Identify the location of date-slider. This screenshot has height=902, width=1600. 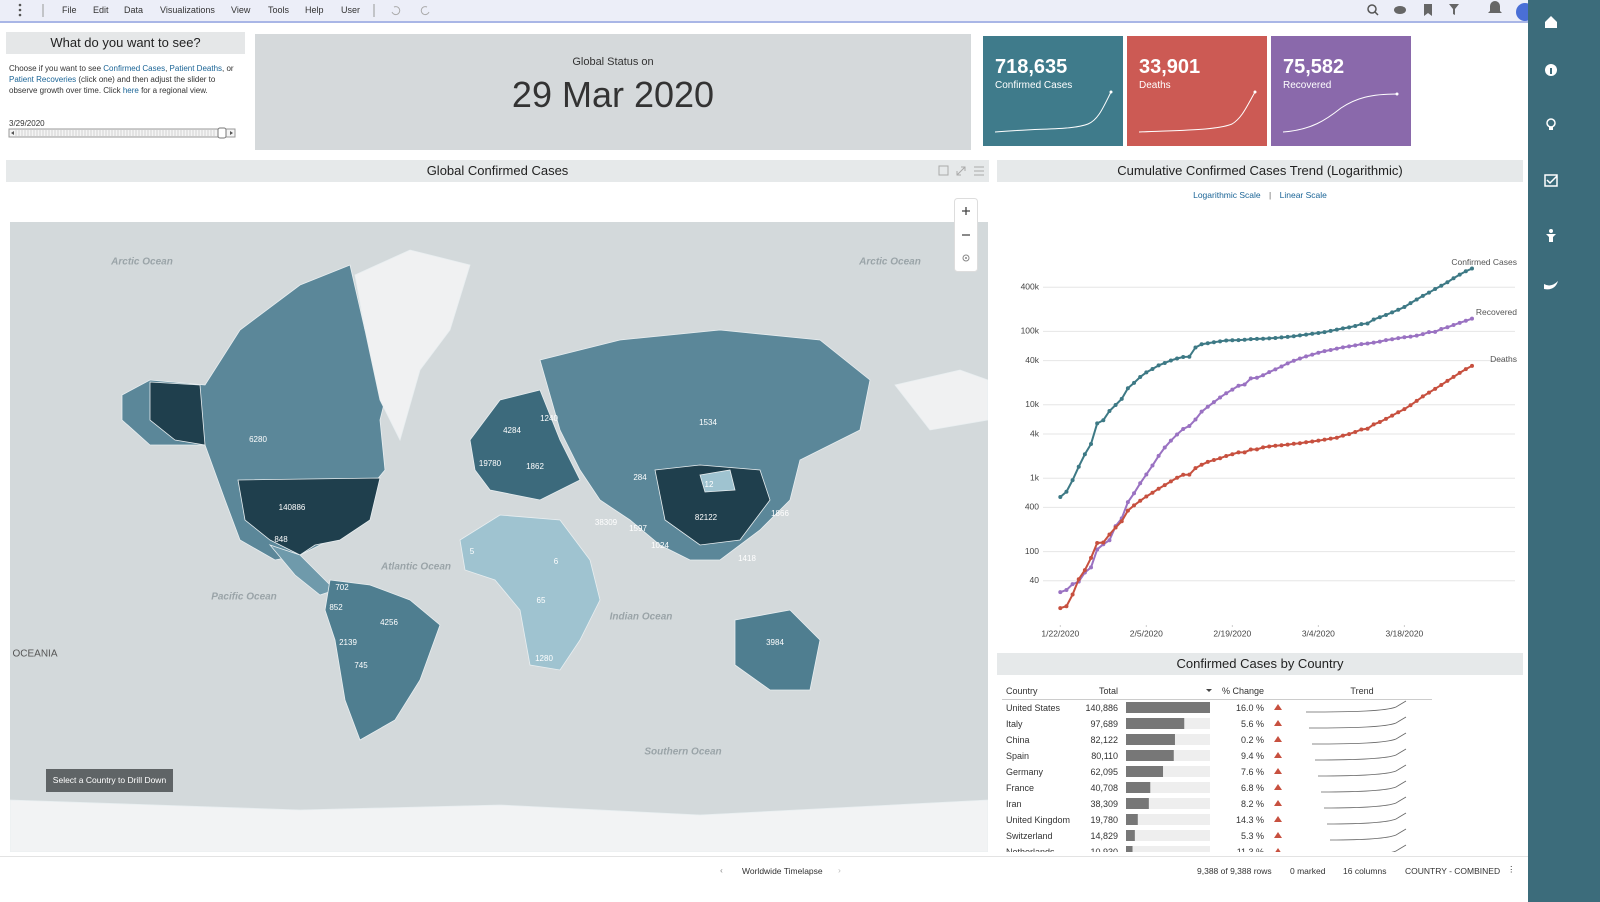
(123, 133).